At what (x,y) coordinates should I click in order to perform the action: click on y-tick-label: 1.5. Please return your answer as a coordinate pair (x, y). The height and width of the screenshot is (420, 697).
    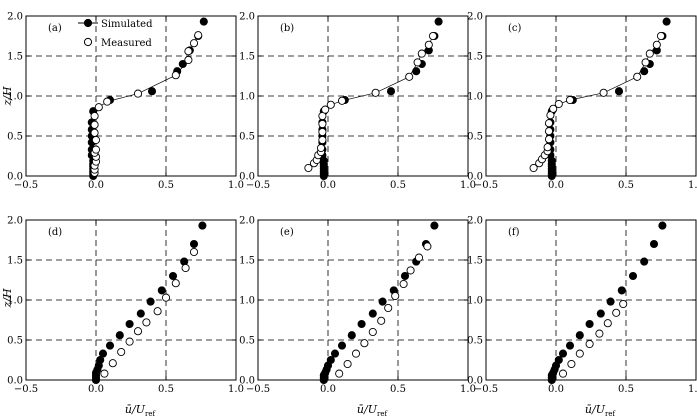
    Looking at the image, I should click on (475, 261).